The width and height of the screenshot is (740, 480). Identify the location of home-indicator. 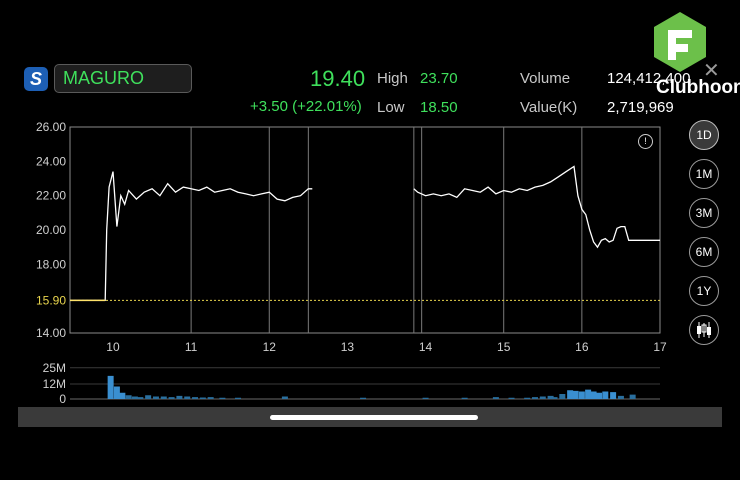
(374, 417).